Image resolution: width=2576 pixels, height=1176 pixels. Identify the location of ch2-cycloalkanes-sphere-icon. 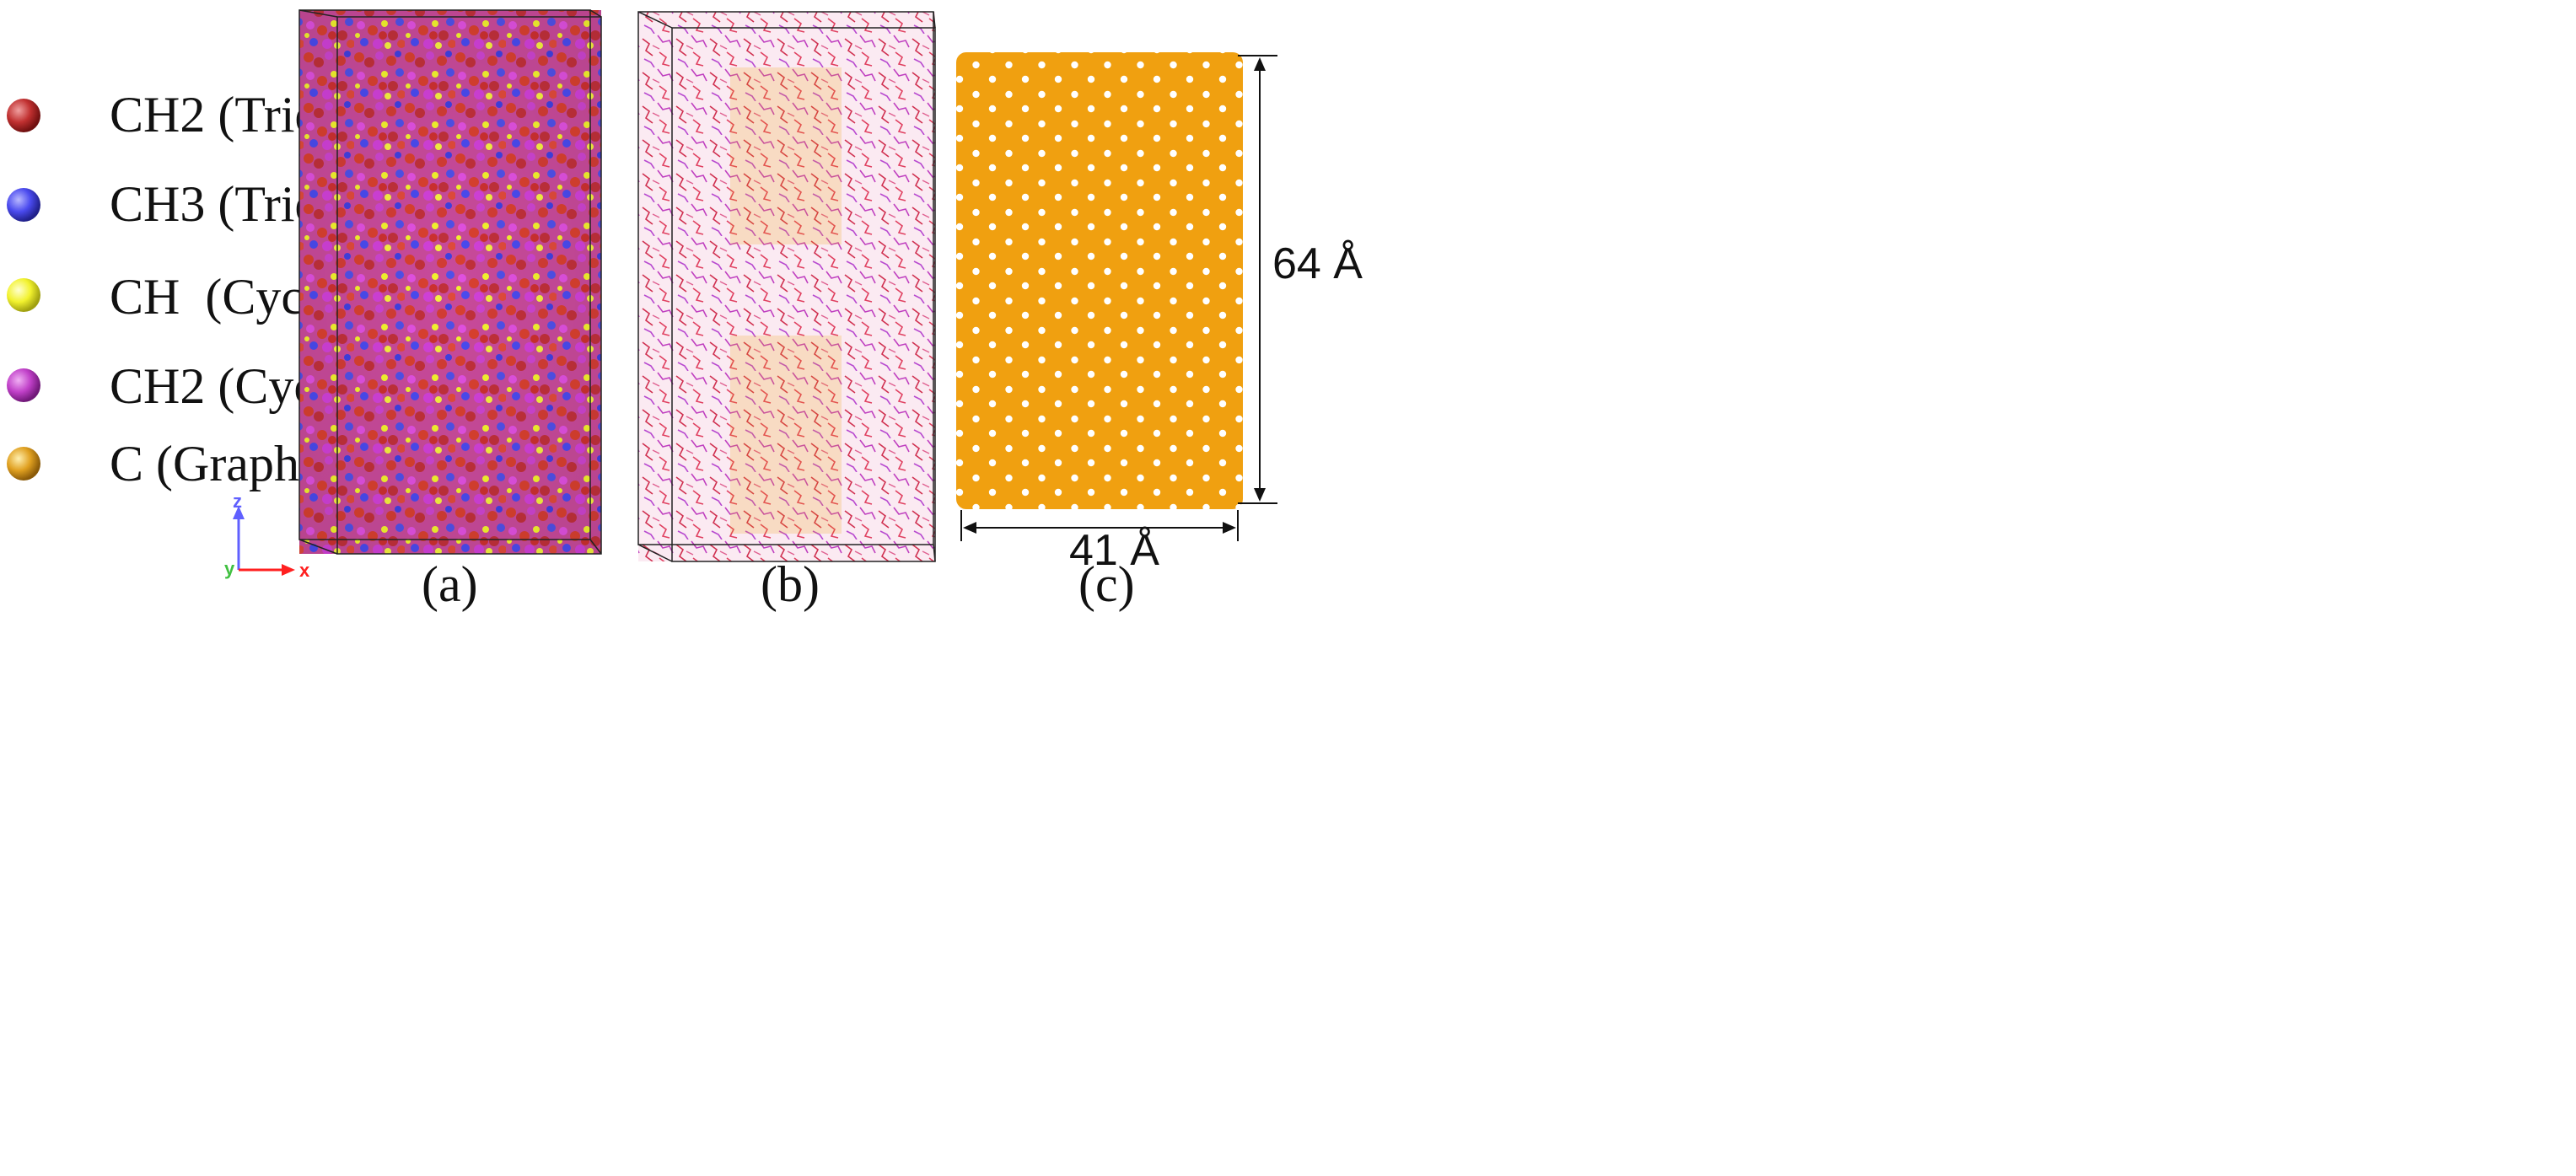
(23, 385).